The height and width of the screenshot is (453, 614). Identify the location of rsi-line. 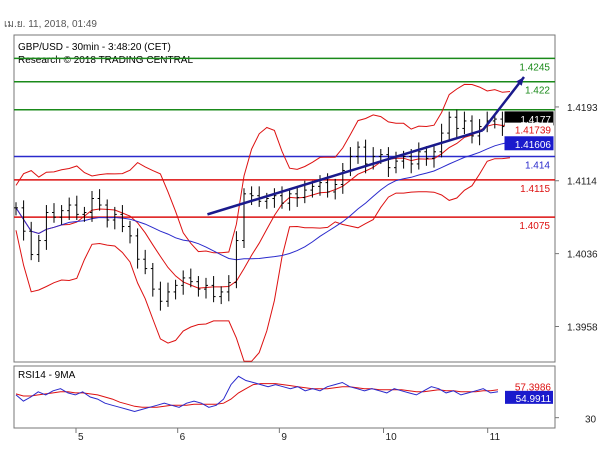
(257, 394).